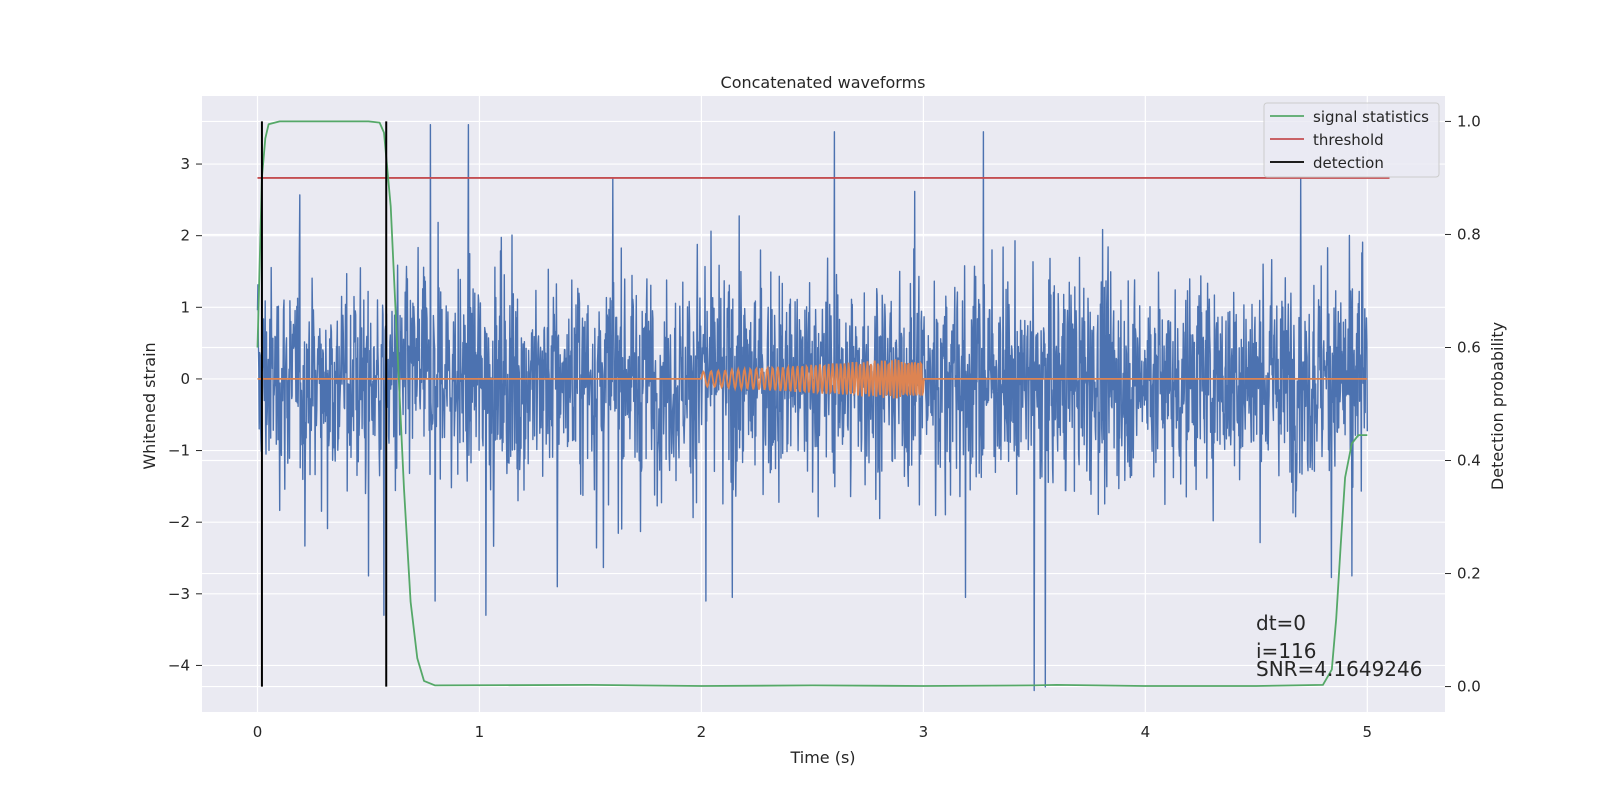  What do you see at coordinates (1469, 347) in the screenshot?
I see `y2-tick-label-3: 0.6` at bounding box center [1469, 347].